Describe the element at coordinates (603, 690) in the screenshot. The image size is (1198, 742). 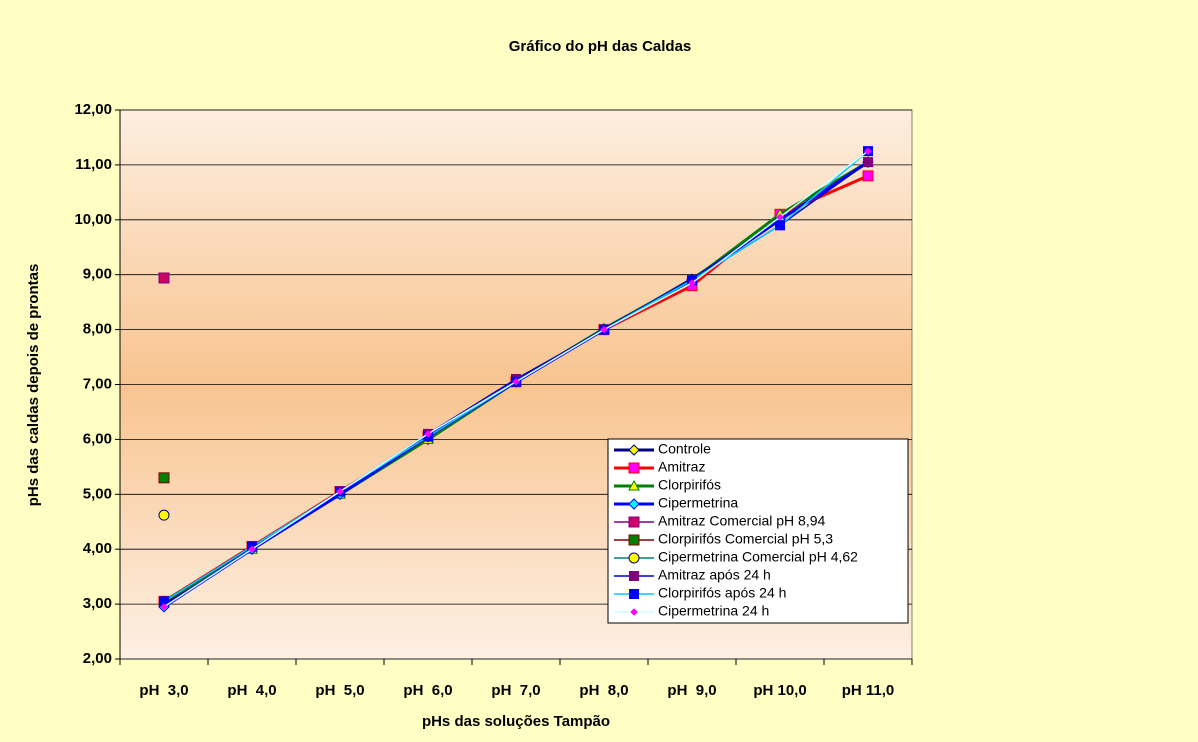
I see `x-tick-label: pH 8,0` at that location.